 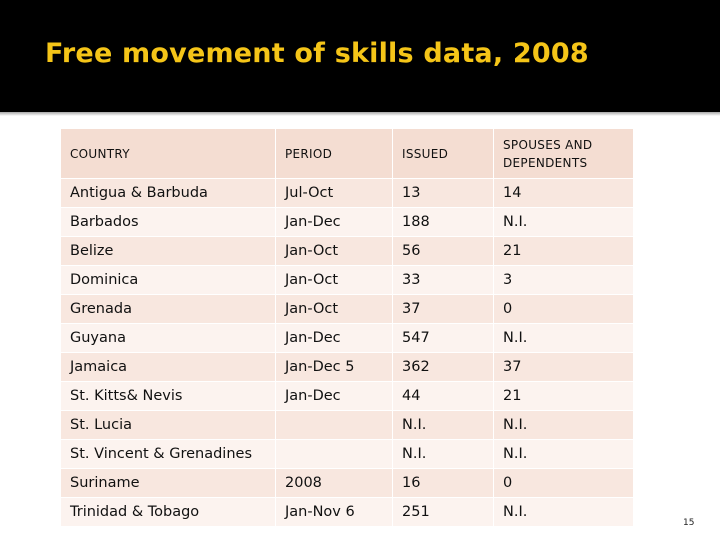 What do you see at coordinates (443, 338) in the screenshot?
I see `cell-issued: 547` at bounding box center [443, 338].